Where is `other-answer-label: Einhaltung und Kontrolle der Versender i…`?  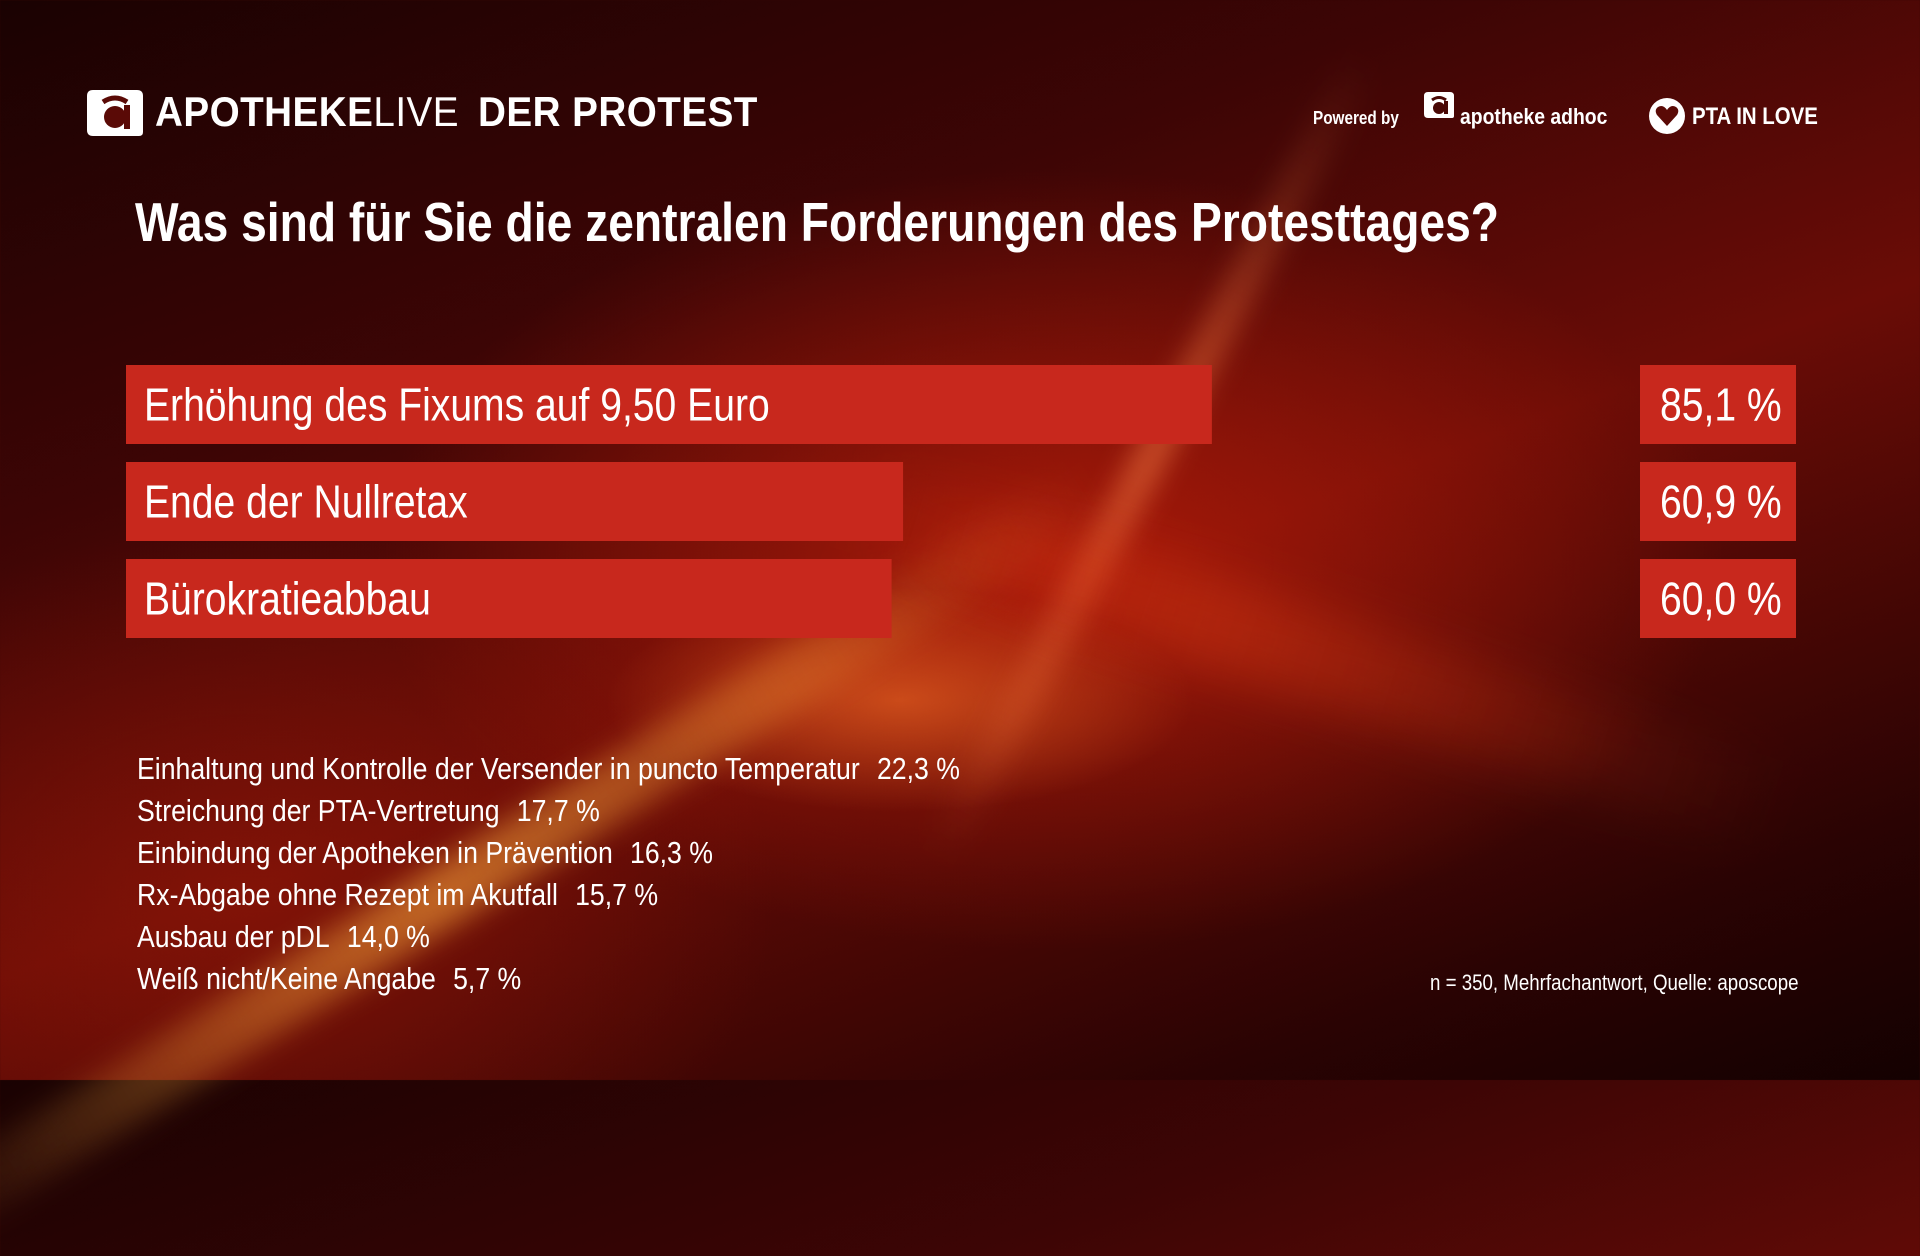 other-answer-label: Einhaltung und Kontrolle der Versender i… is located at coordinates (498, 768).